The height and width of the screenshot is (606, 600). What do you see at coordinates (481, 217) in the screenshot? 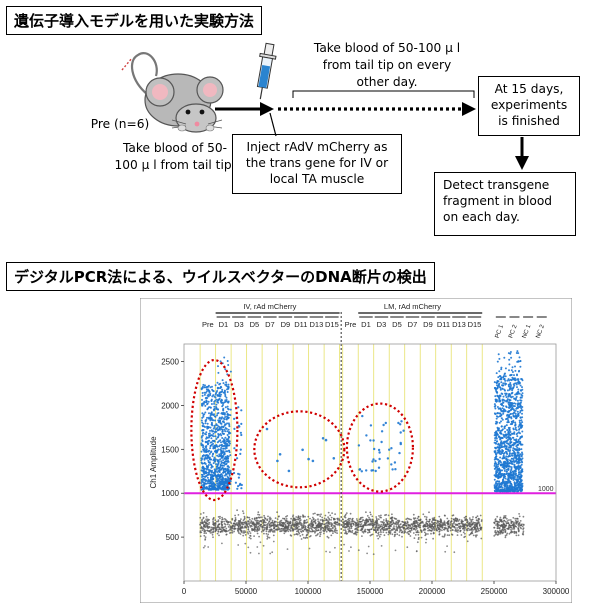
I see `detect-line3: on each day.` at bounding box center [481, 217].